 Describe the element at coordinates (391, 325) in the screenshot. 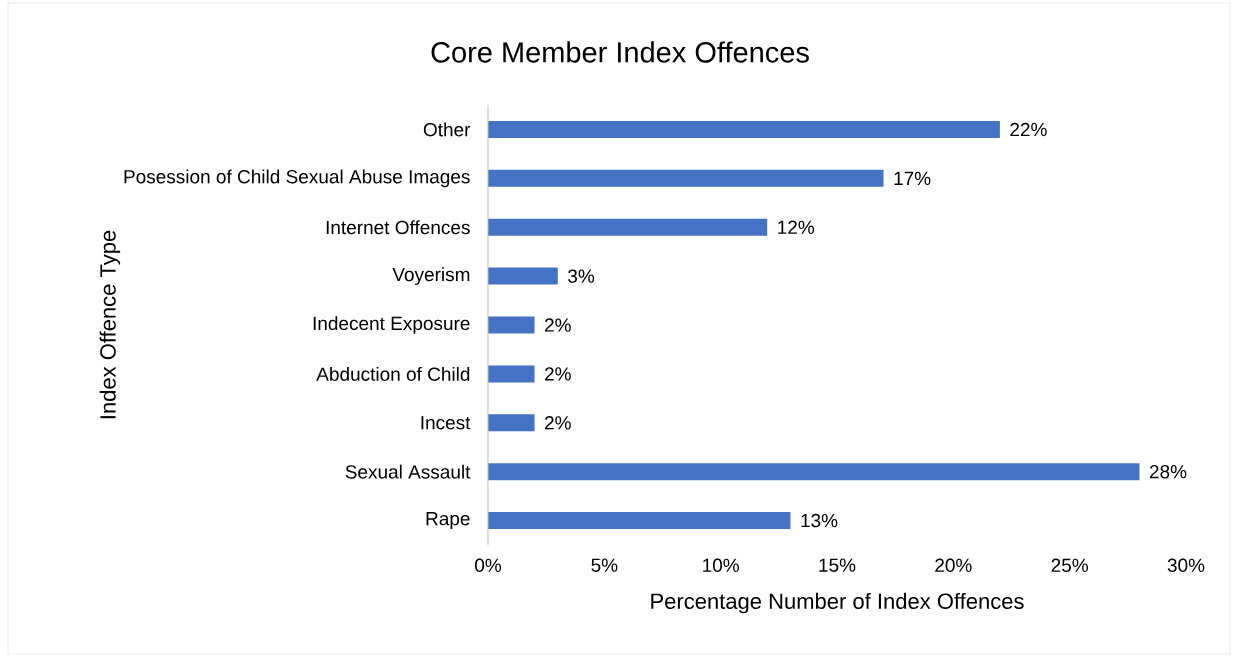

I see `y-tick-label: Indecent Exposure` at that location.